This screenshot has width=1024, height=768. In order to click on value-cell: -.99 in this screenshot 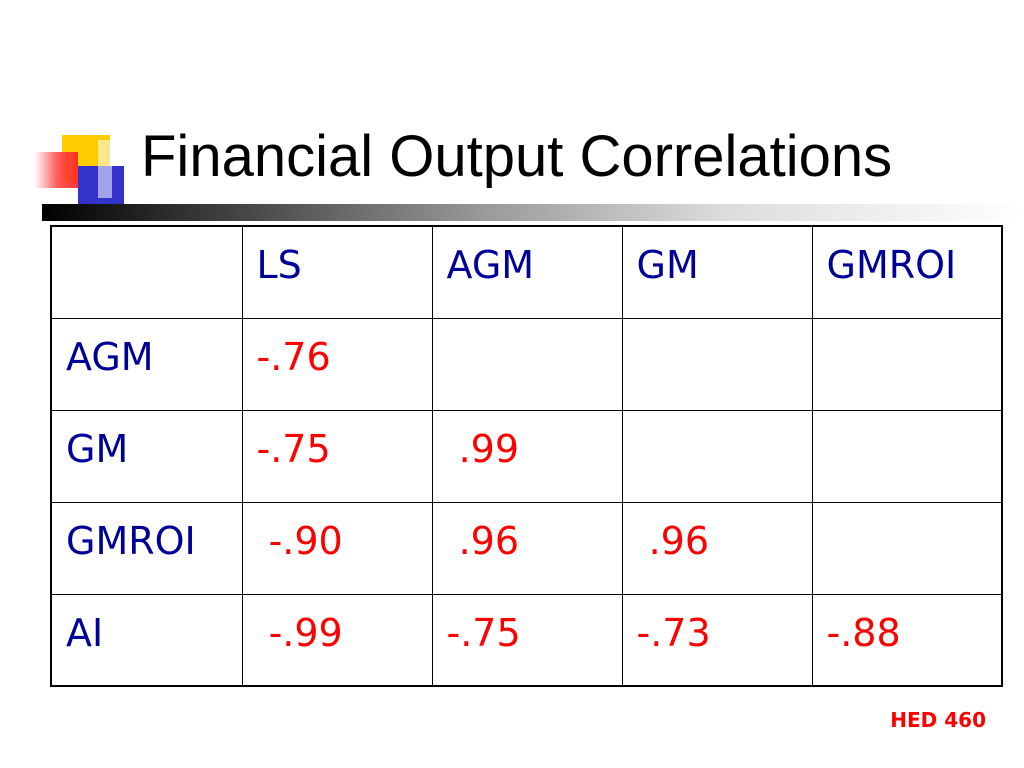, I will do `click(337, 640)`.